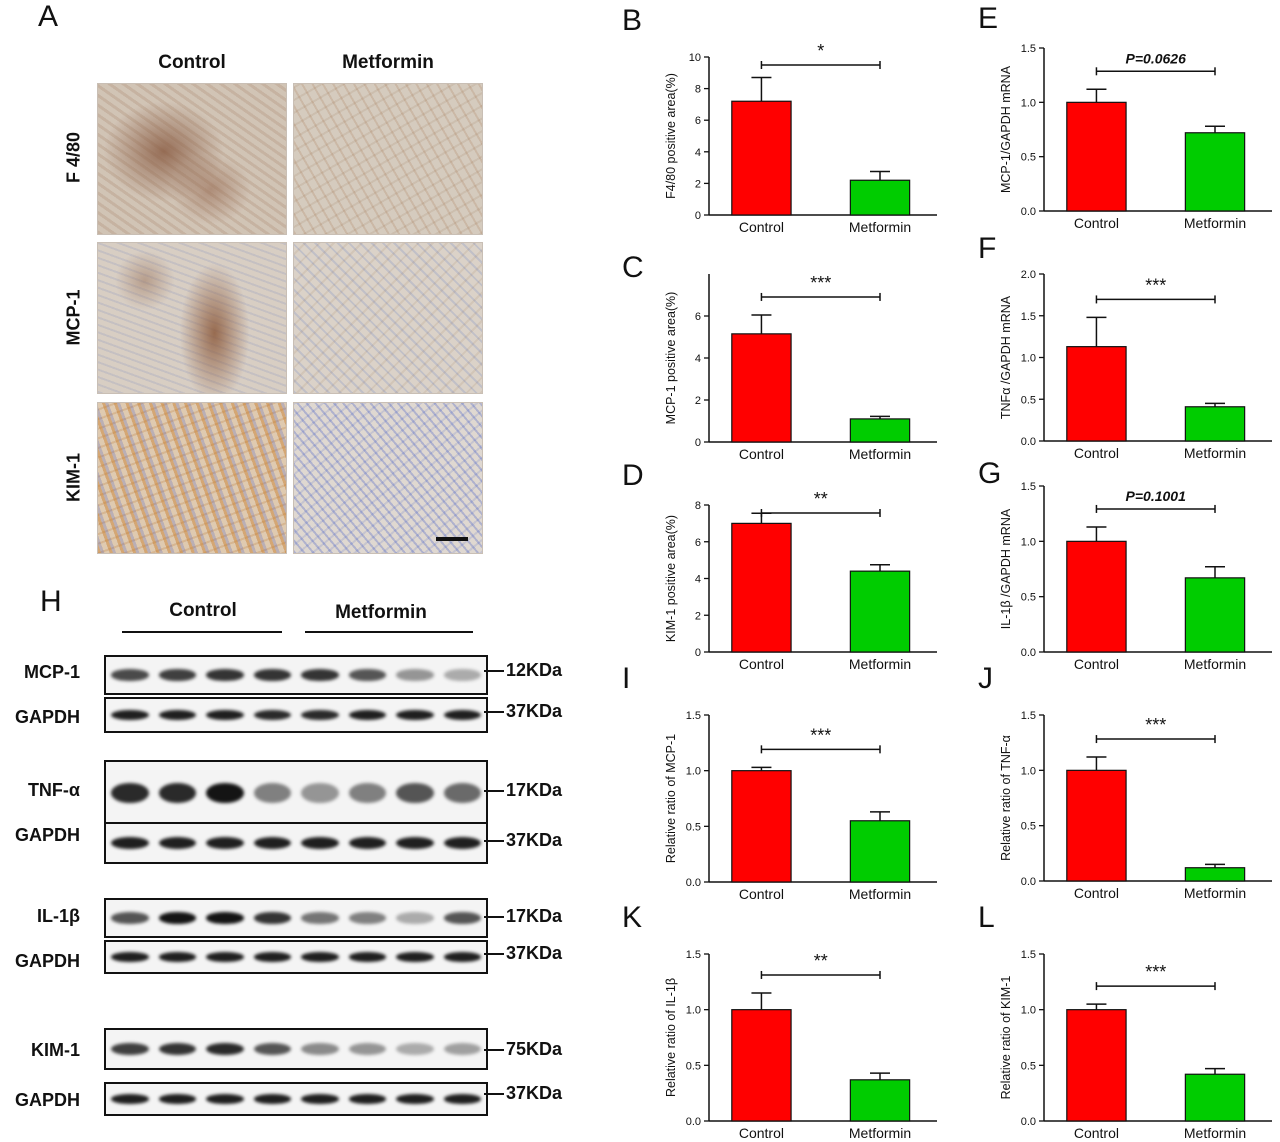  Describe the element at coordinates (820, 283) in the screenshot. I see `significance-label-c: ***` at that location.